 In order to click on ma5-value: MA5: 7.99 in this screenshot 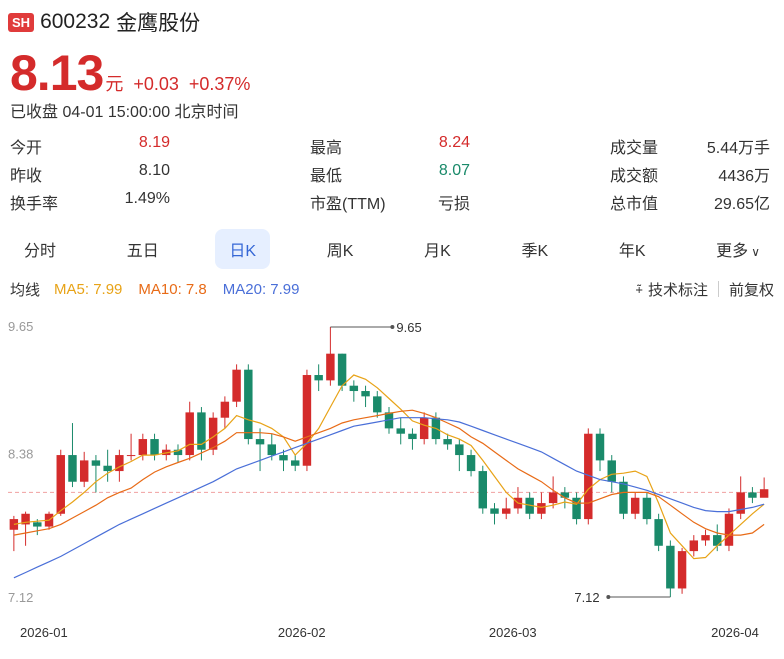, I will do `click(88, 289)`.